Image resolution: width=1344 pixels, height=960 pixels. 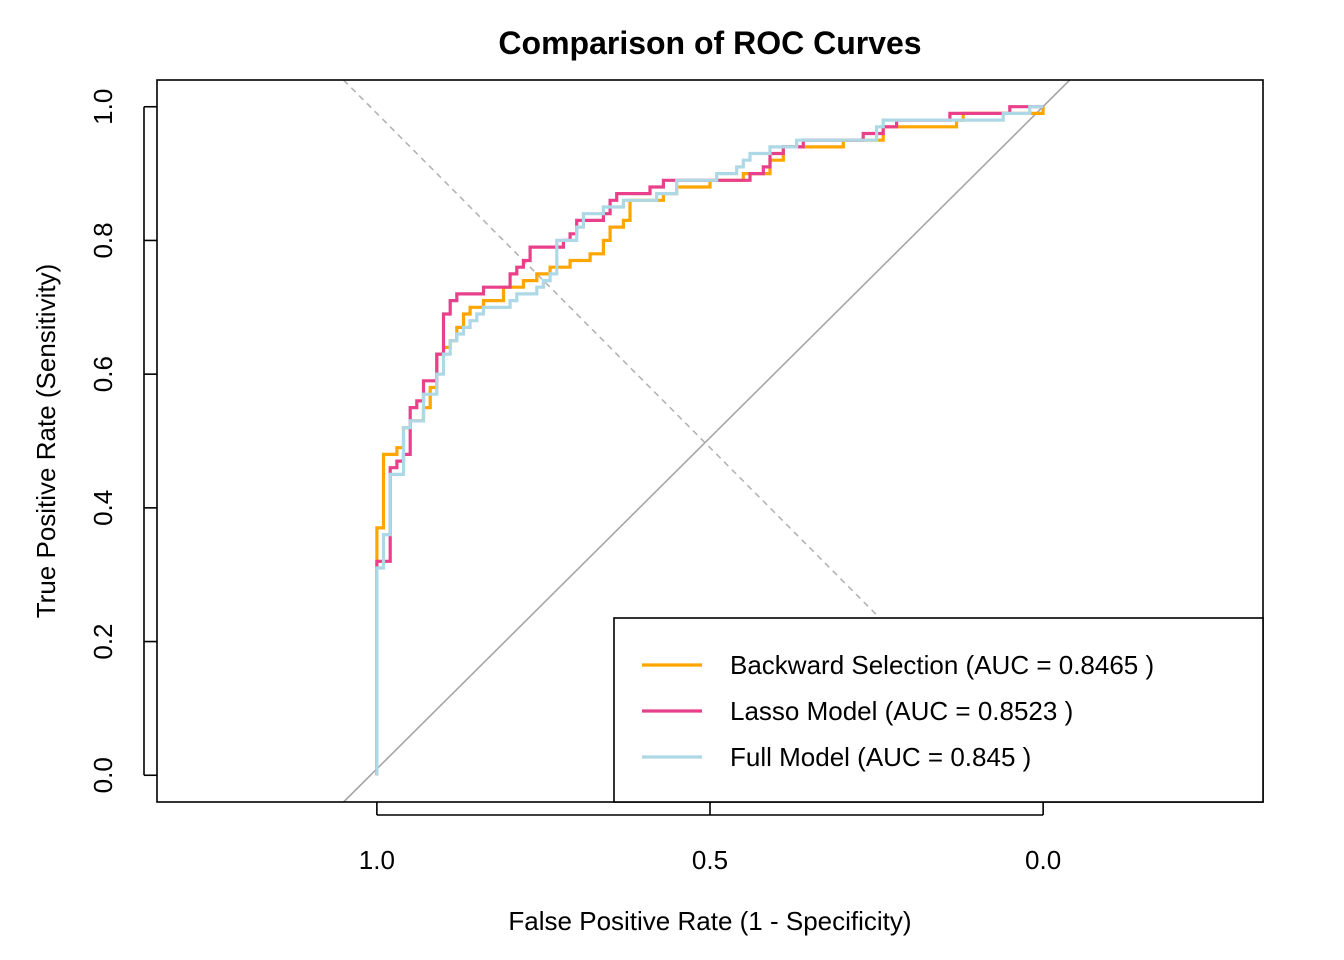 I want to click on legend-box, so click(x=938, y=710).